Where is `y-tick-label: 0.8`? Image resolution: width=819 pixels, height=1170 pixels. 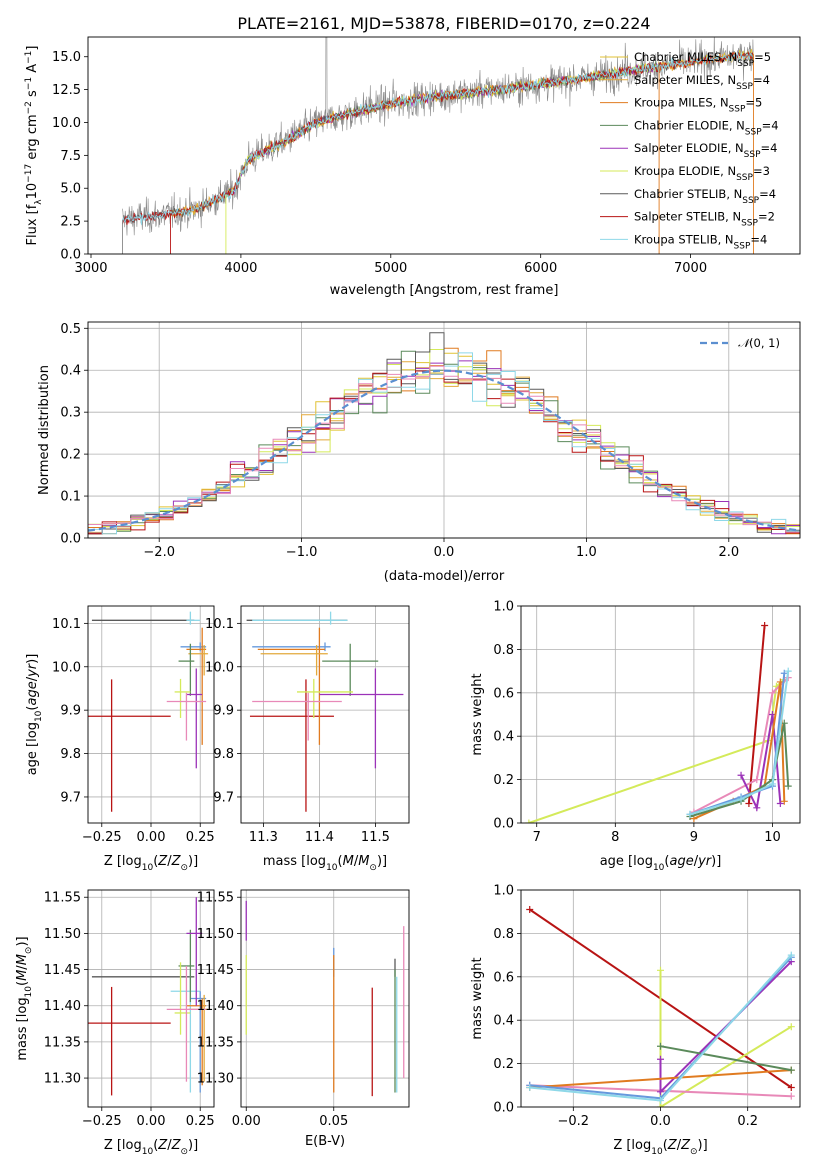 y-tick-label: 0.8 is located at coordinates (503, 650).